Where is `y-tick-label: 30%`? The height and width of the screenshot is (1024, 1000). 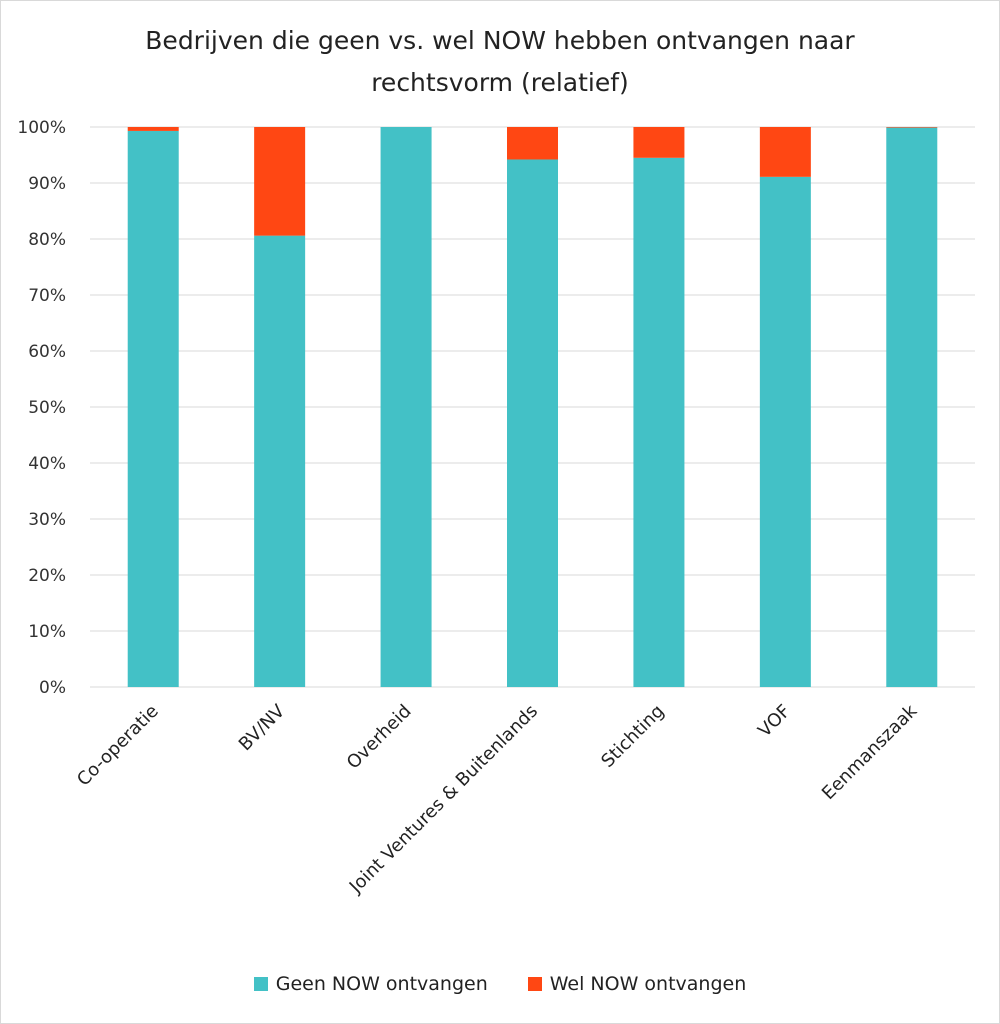 y-tick-label: 30% is located at coordinates (47, 520).